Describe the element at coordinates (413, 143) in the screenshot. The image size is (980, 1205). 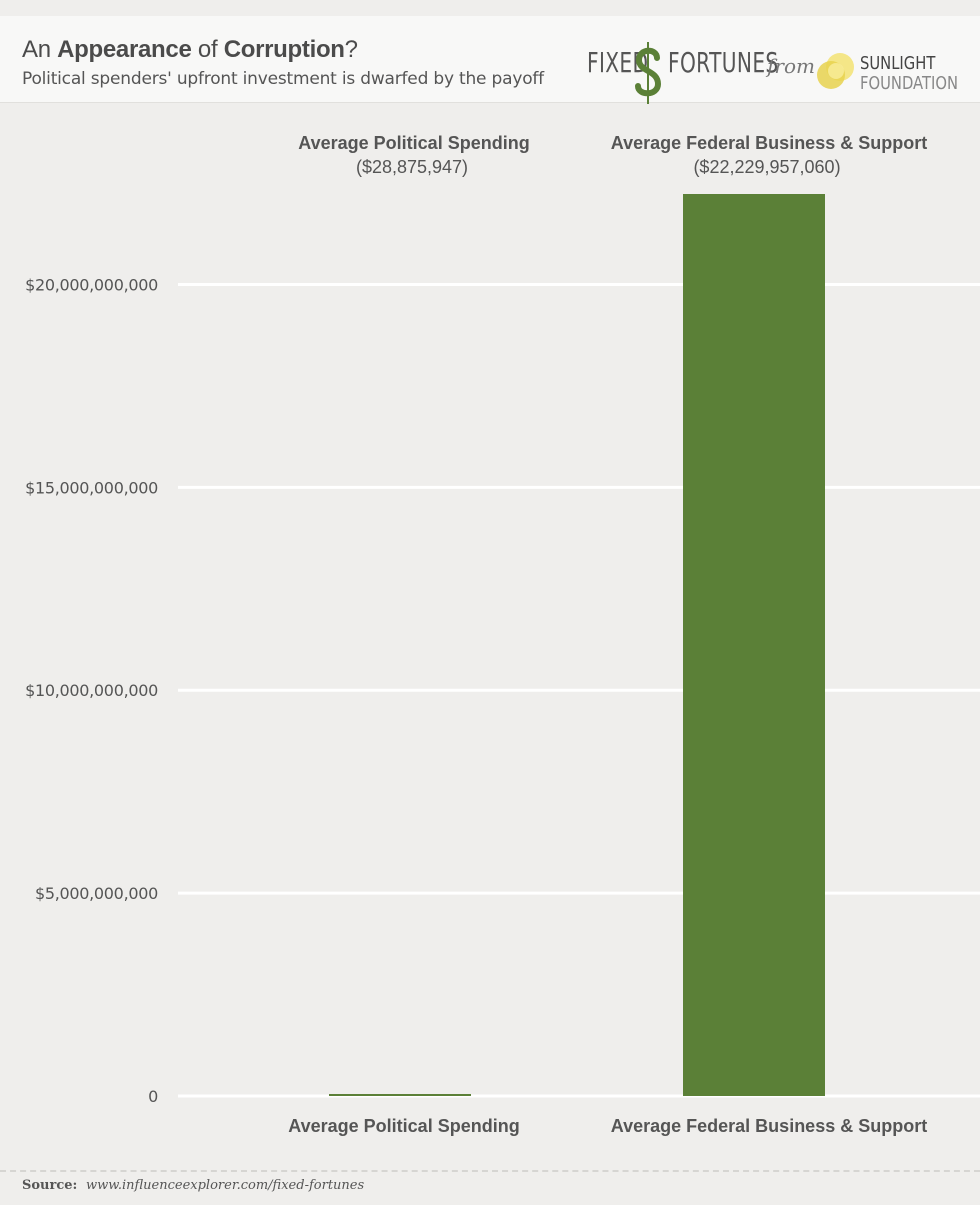
I see `bar-top-category-label: Average Political Spending` at that location.